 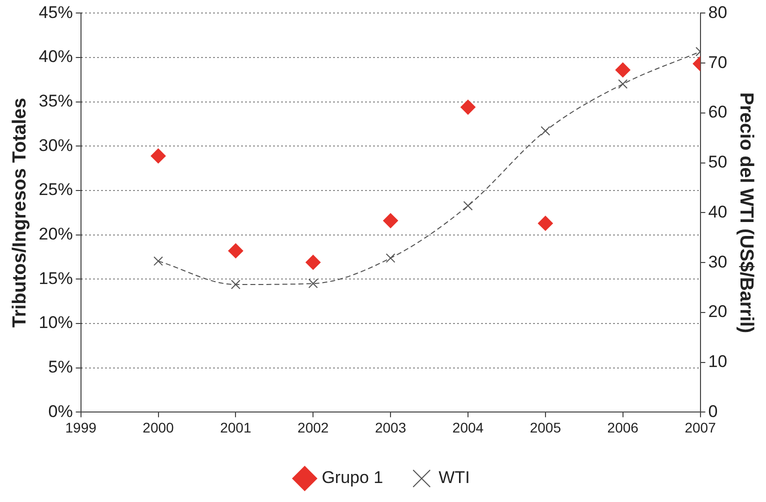 I want to click on y-tick-label: 15%, so click(x=55, y=278).